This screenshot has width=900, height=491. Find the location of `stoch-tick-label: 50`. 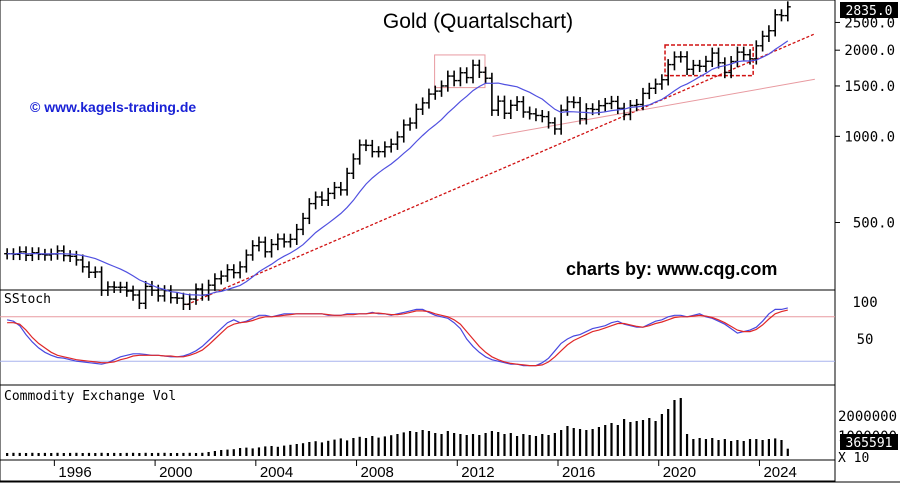

stoch-tick-label: 50 is located at coordinates (865, 340).